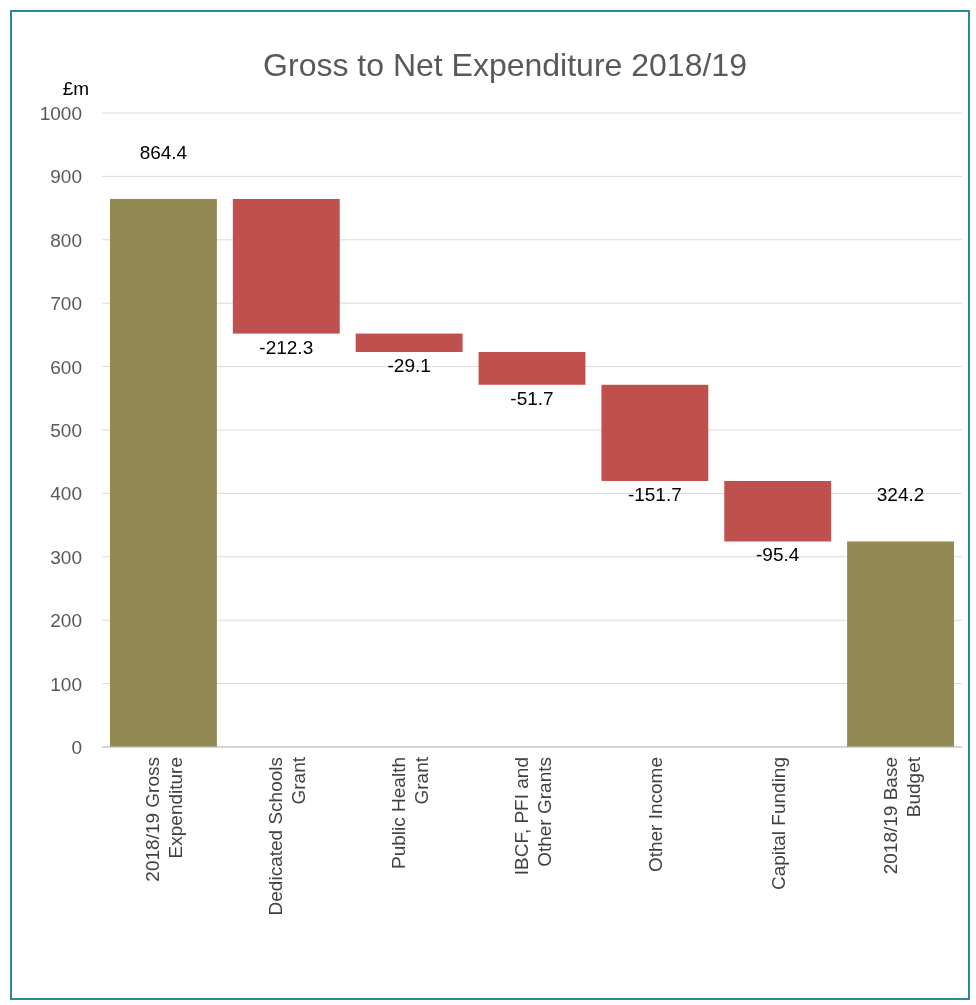  I want to click on data-label: -29.1, so click(409, 366).